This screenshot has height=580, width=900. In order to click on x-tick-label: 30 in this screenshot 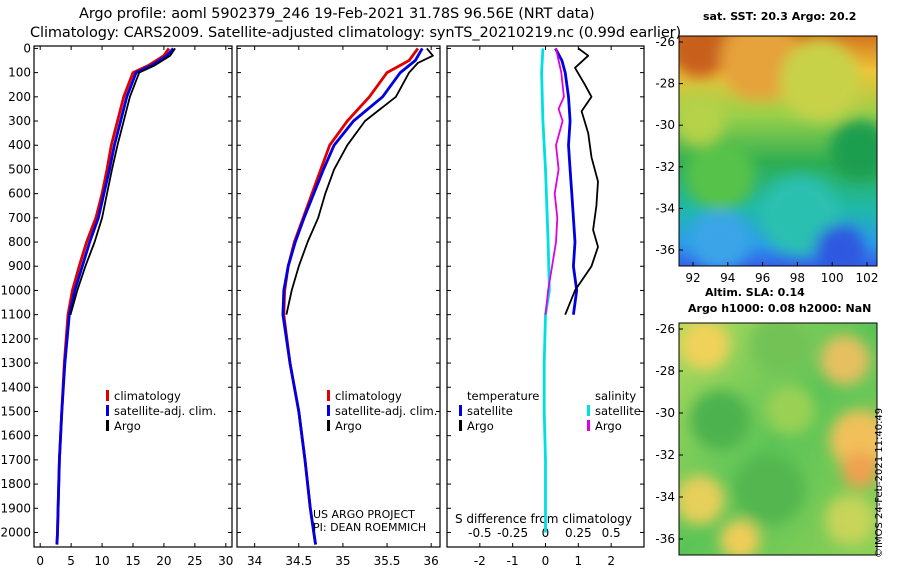, I will do `click(225, 561)`.